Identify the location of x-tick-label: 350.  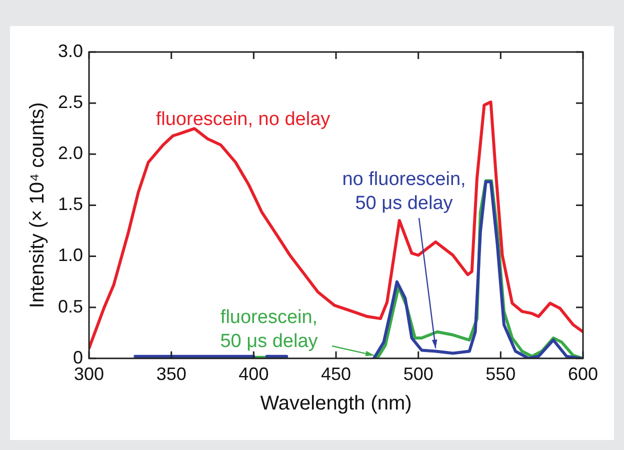
(171, 374).